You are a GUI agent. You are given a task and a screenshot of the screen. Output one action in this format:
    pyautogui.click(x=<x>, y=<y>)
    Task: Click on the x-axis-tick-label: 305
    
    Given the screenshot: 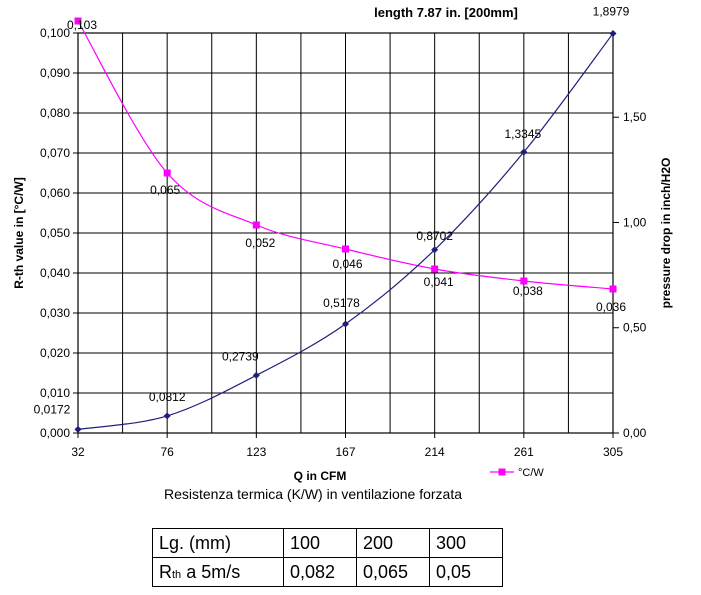 What is the action you would take?
    pyautogui.click(x=613, y=452)
    